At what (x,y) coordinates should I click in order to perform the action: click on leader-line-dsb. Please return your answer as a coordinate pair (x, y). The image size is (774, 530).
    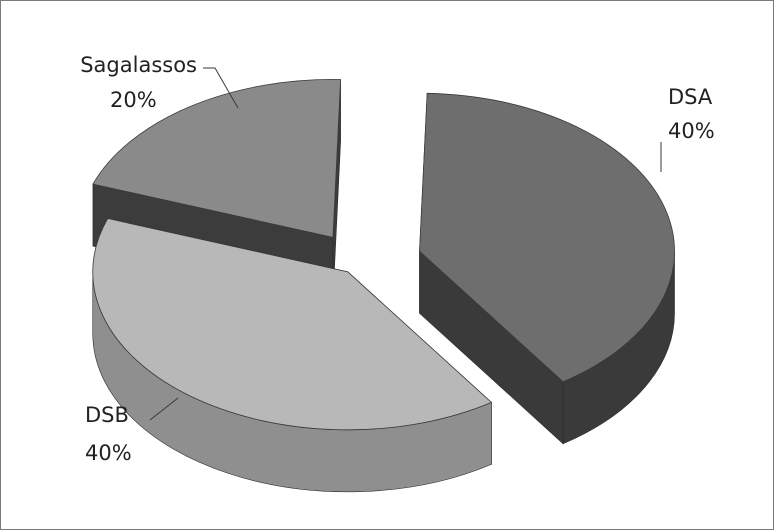
    Looking at the image, I should click on (164, 409).